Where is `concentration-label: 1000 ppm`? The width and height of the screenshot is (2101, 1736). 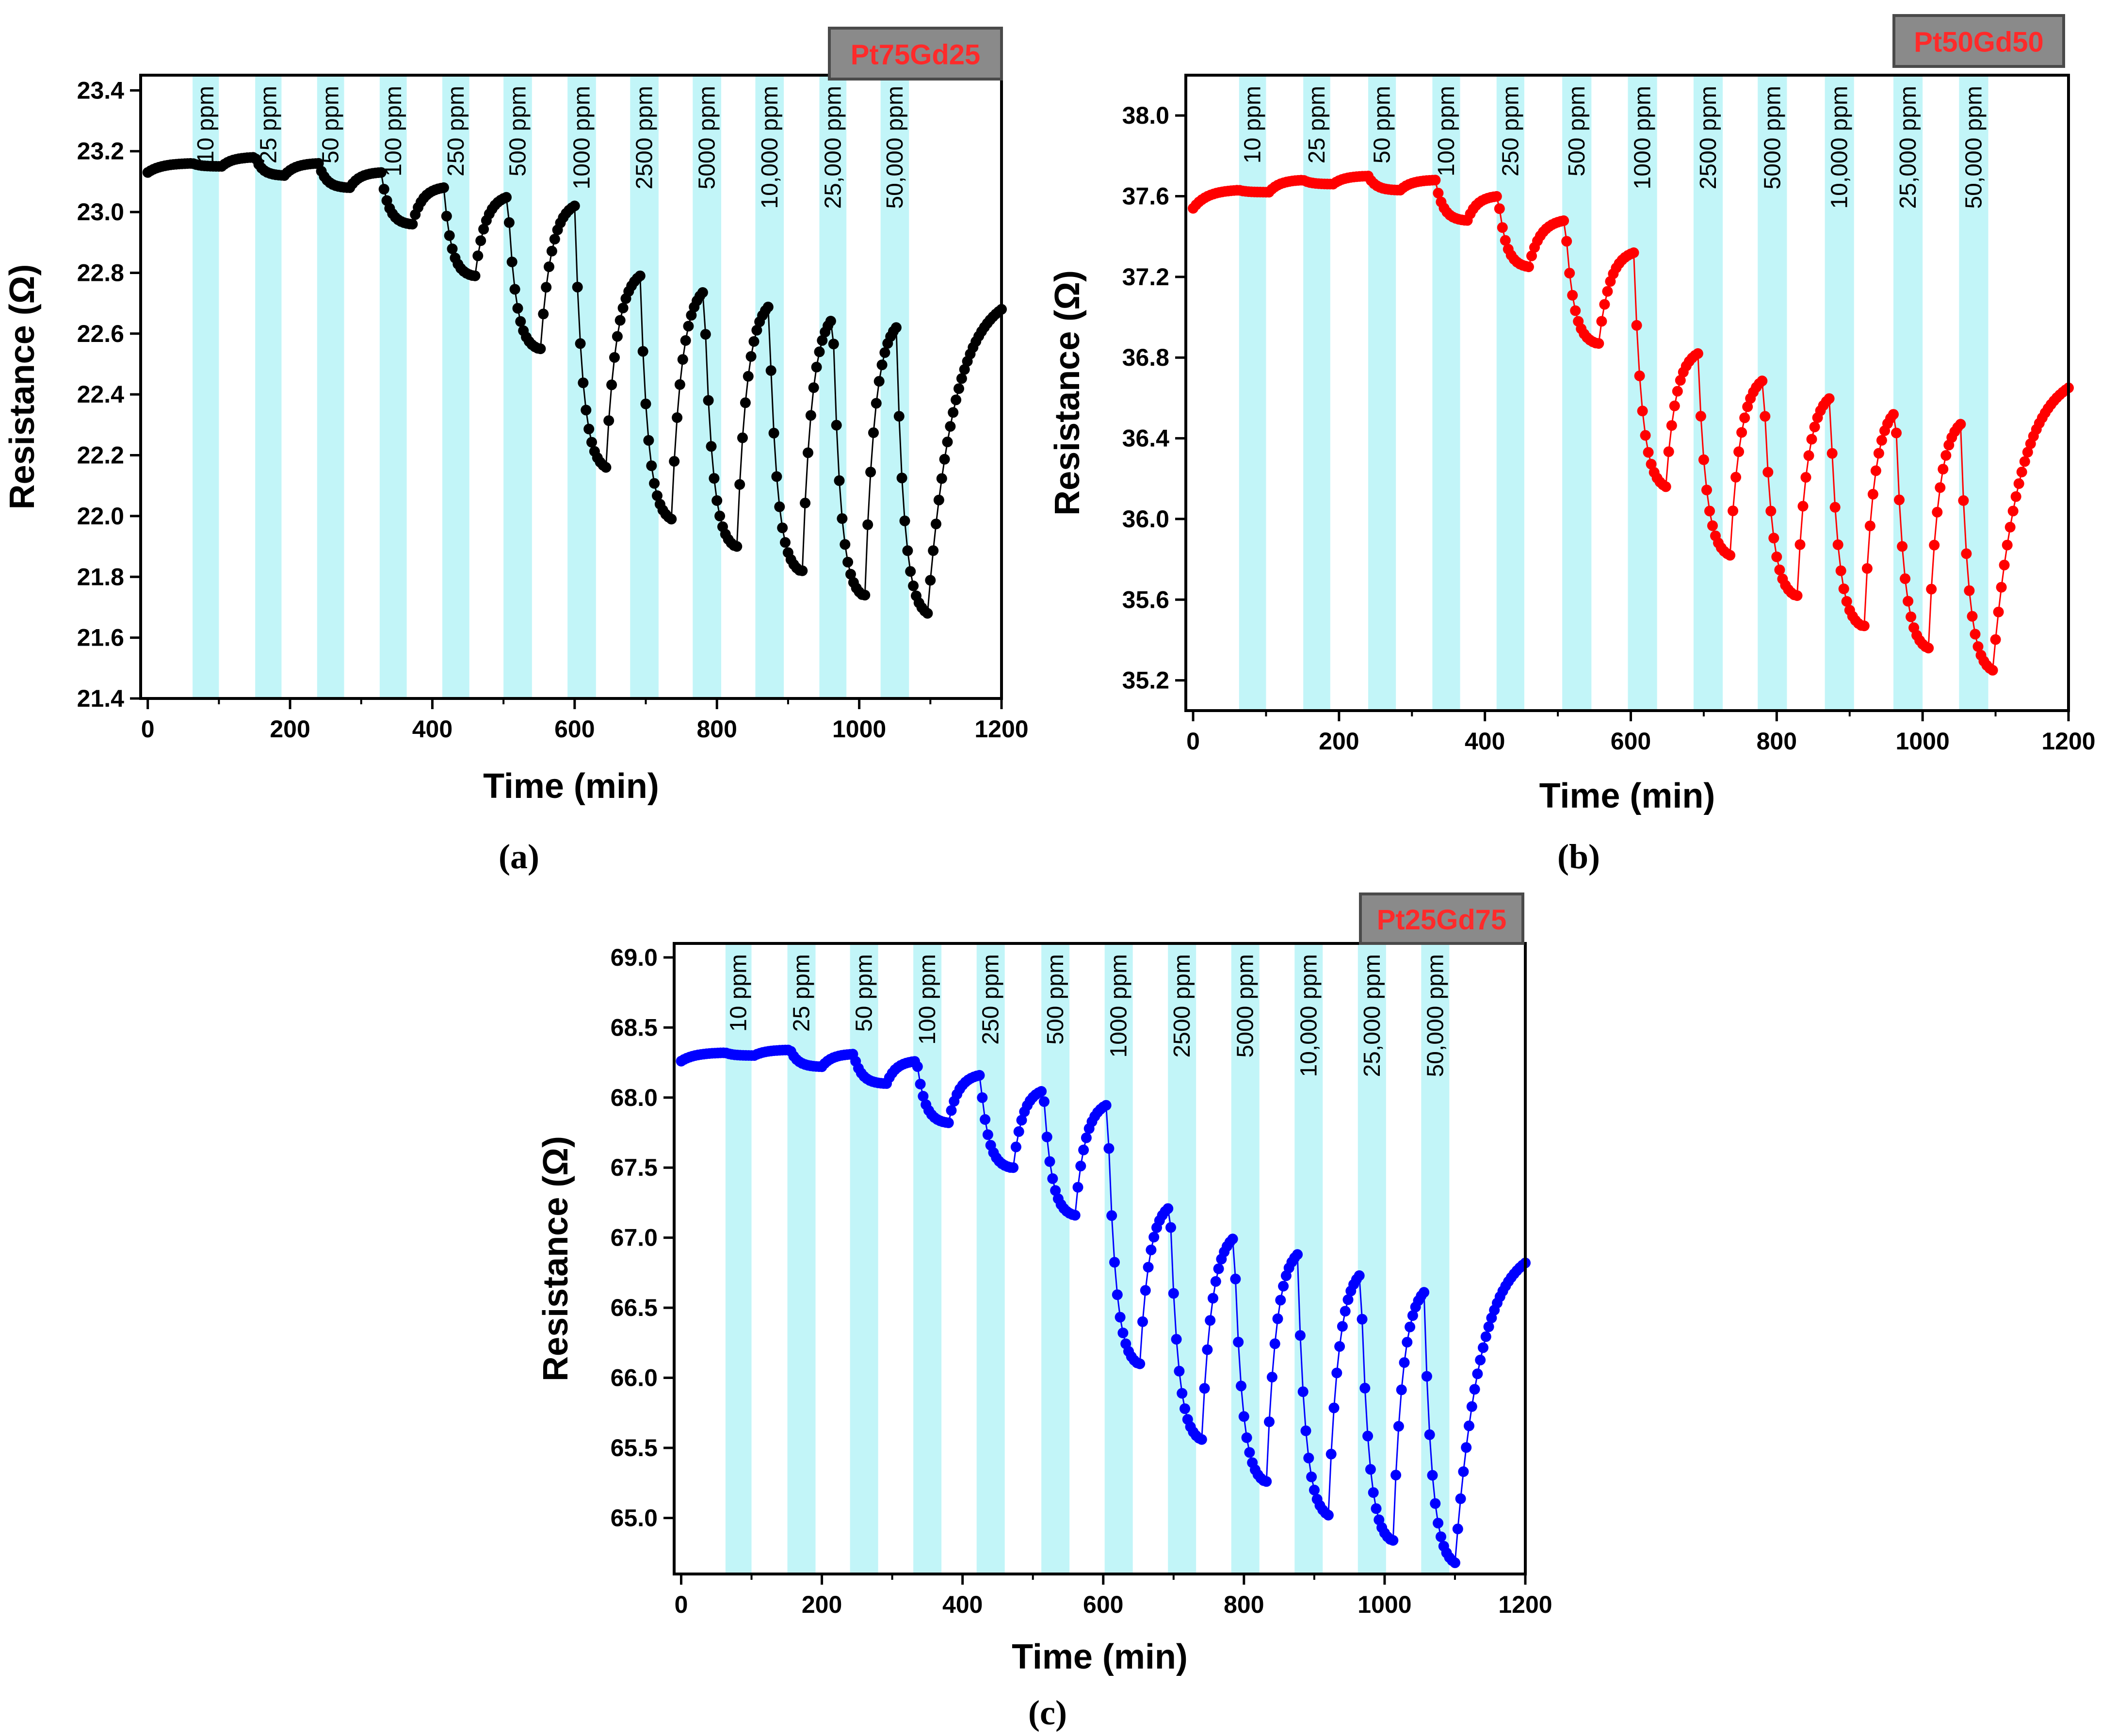 concentration-label: 1000 ppm is located at coordinates (1643, 138).